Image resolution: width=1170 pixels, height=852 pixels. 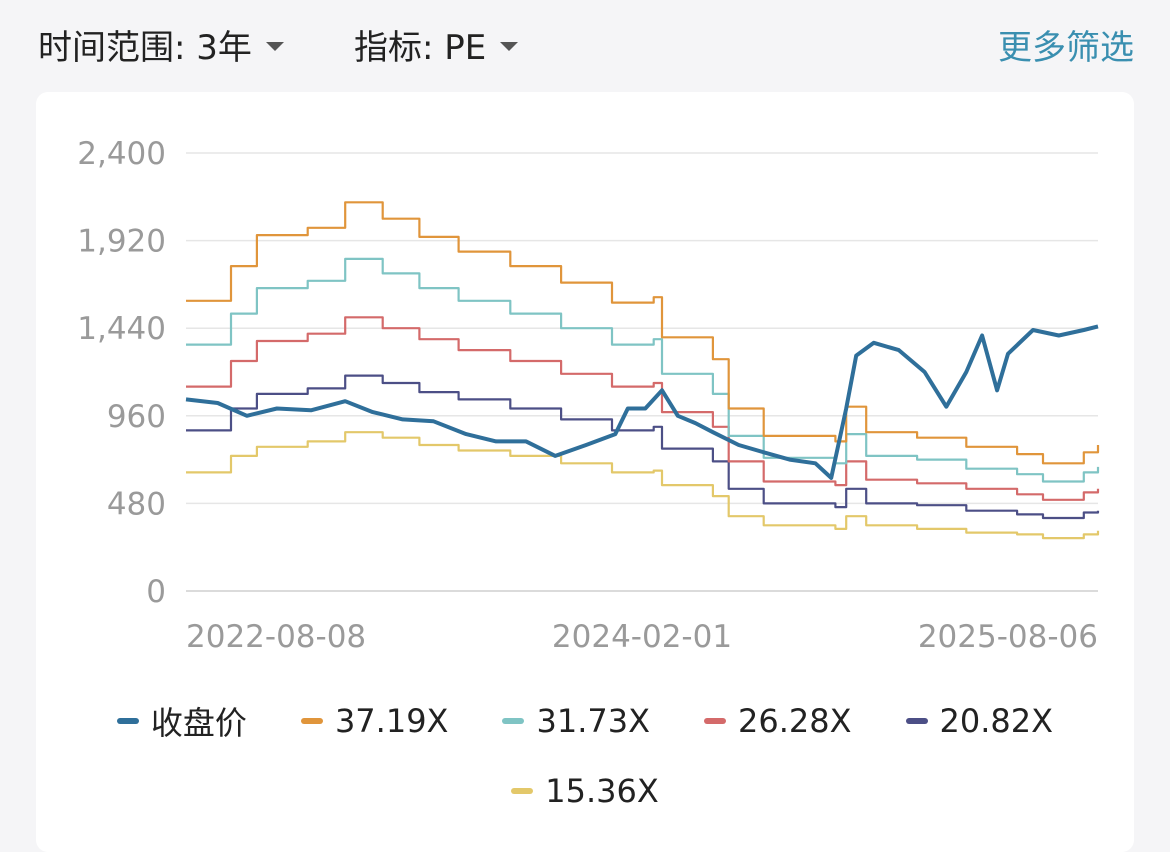 I want to click on legend-row: 收盘价 37.19X 31.73X 26.28X 20.82X, so click(x=585, y=721).